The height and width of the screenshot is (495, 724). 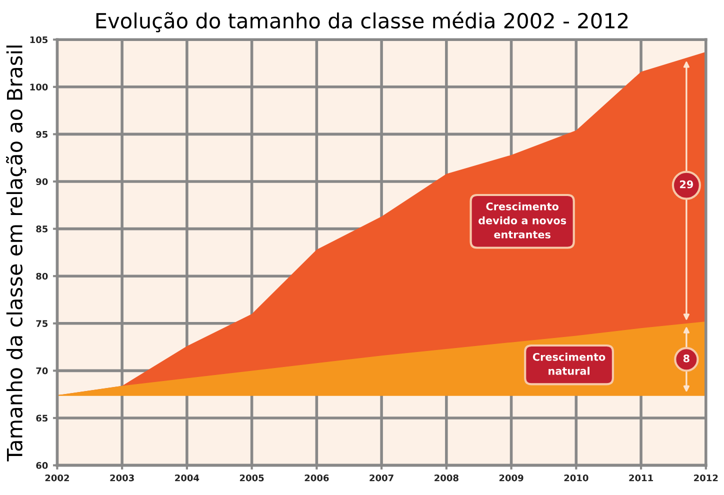 What do you see at coordinates (16, 254) in the screenshot?
I see `y-axis-title: Tamanho da classe em relação ao Brasil` at bounding box center [16, 254].